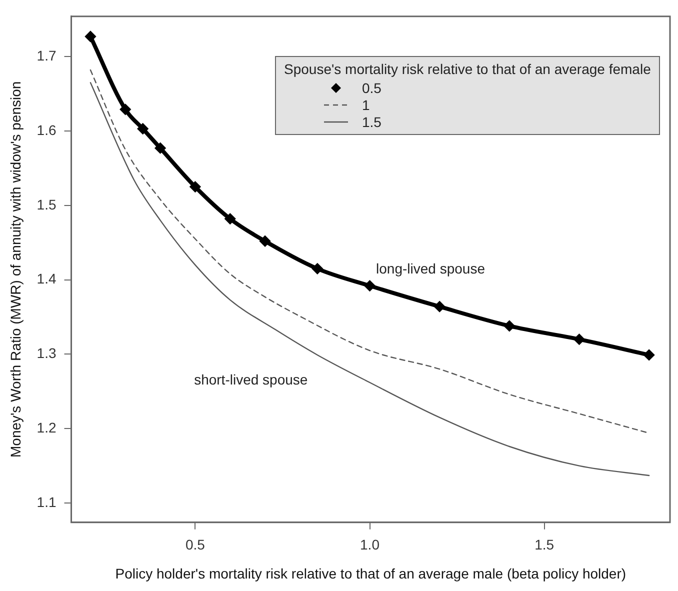 The height and width of the screenshot is (591, 678). What do you see at coordinates (372, 122) in the screenshot?
I see `legend-label: 1.5` at bounding box center [372, 122].